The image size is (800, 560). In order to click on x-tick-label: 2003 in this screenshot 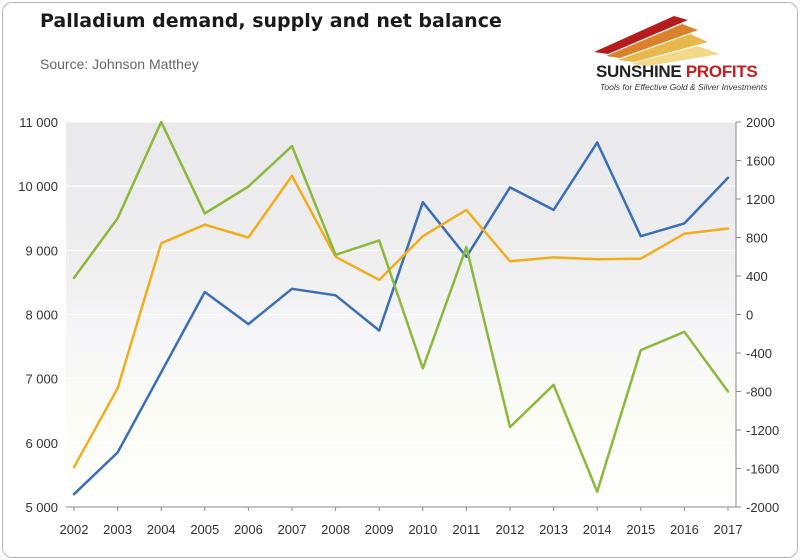, I will do `click(117, 529)`.